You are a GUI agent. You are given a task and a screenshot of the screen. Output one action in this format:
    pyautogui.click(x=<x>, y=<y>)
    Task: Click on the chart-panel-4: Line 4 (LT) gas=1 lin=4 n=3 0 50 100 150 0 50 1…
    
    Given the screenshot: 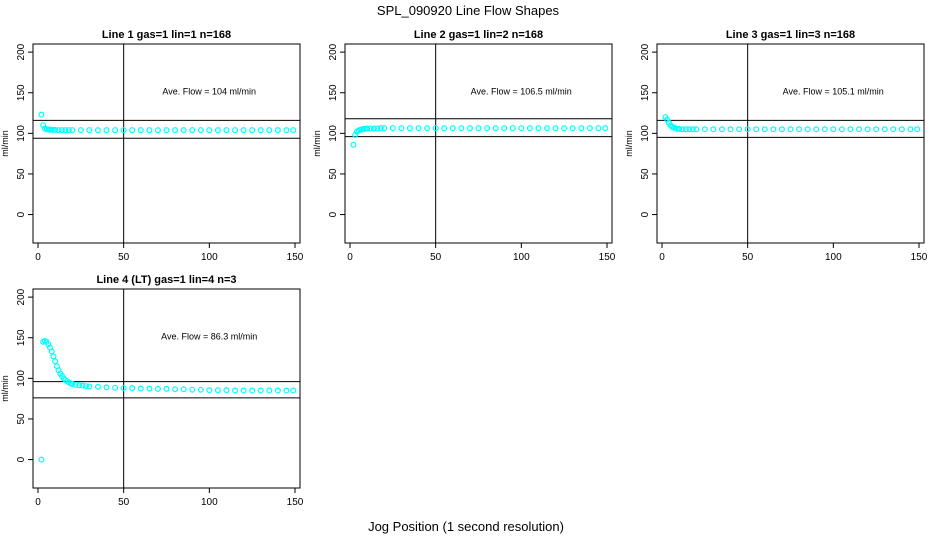 What is the action you would take?
    pyautogui.click(x=152, y=391)
    